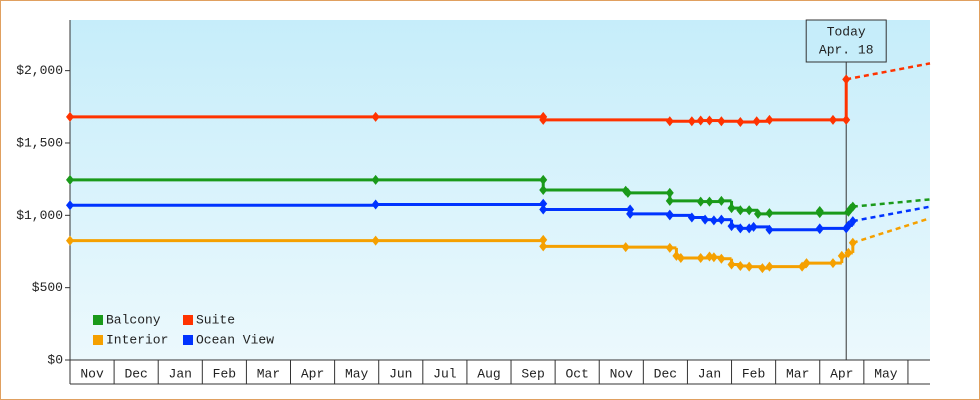  What do you see at coordinates (846, 41) in the screenshot?
I see `today-box` at bounding box center [846, 41].